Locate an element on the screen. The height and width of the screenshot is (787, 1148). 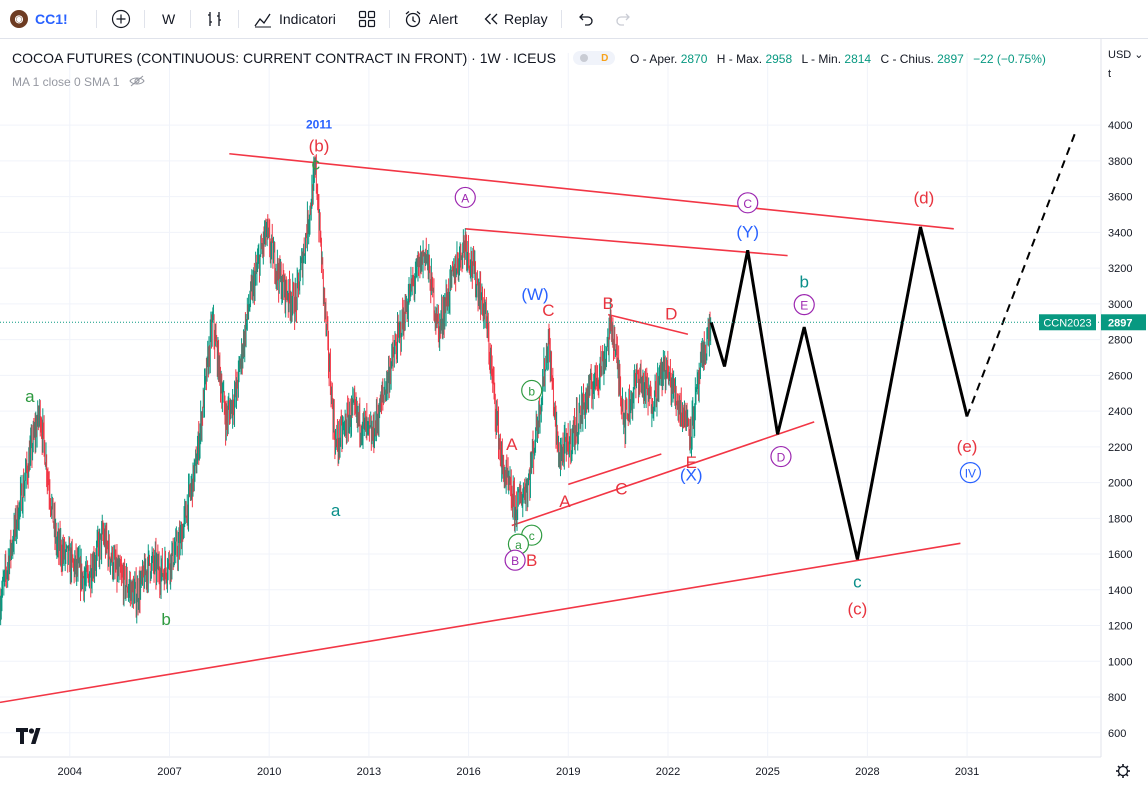
wave-label-text: c is located at coordinates (857, 582).